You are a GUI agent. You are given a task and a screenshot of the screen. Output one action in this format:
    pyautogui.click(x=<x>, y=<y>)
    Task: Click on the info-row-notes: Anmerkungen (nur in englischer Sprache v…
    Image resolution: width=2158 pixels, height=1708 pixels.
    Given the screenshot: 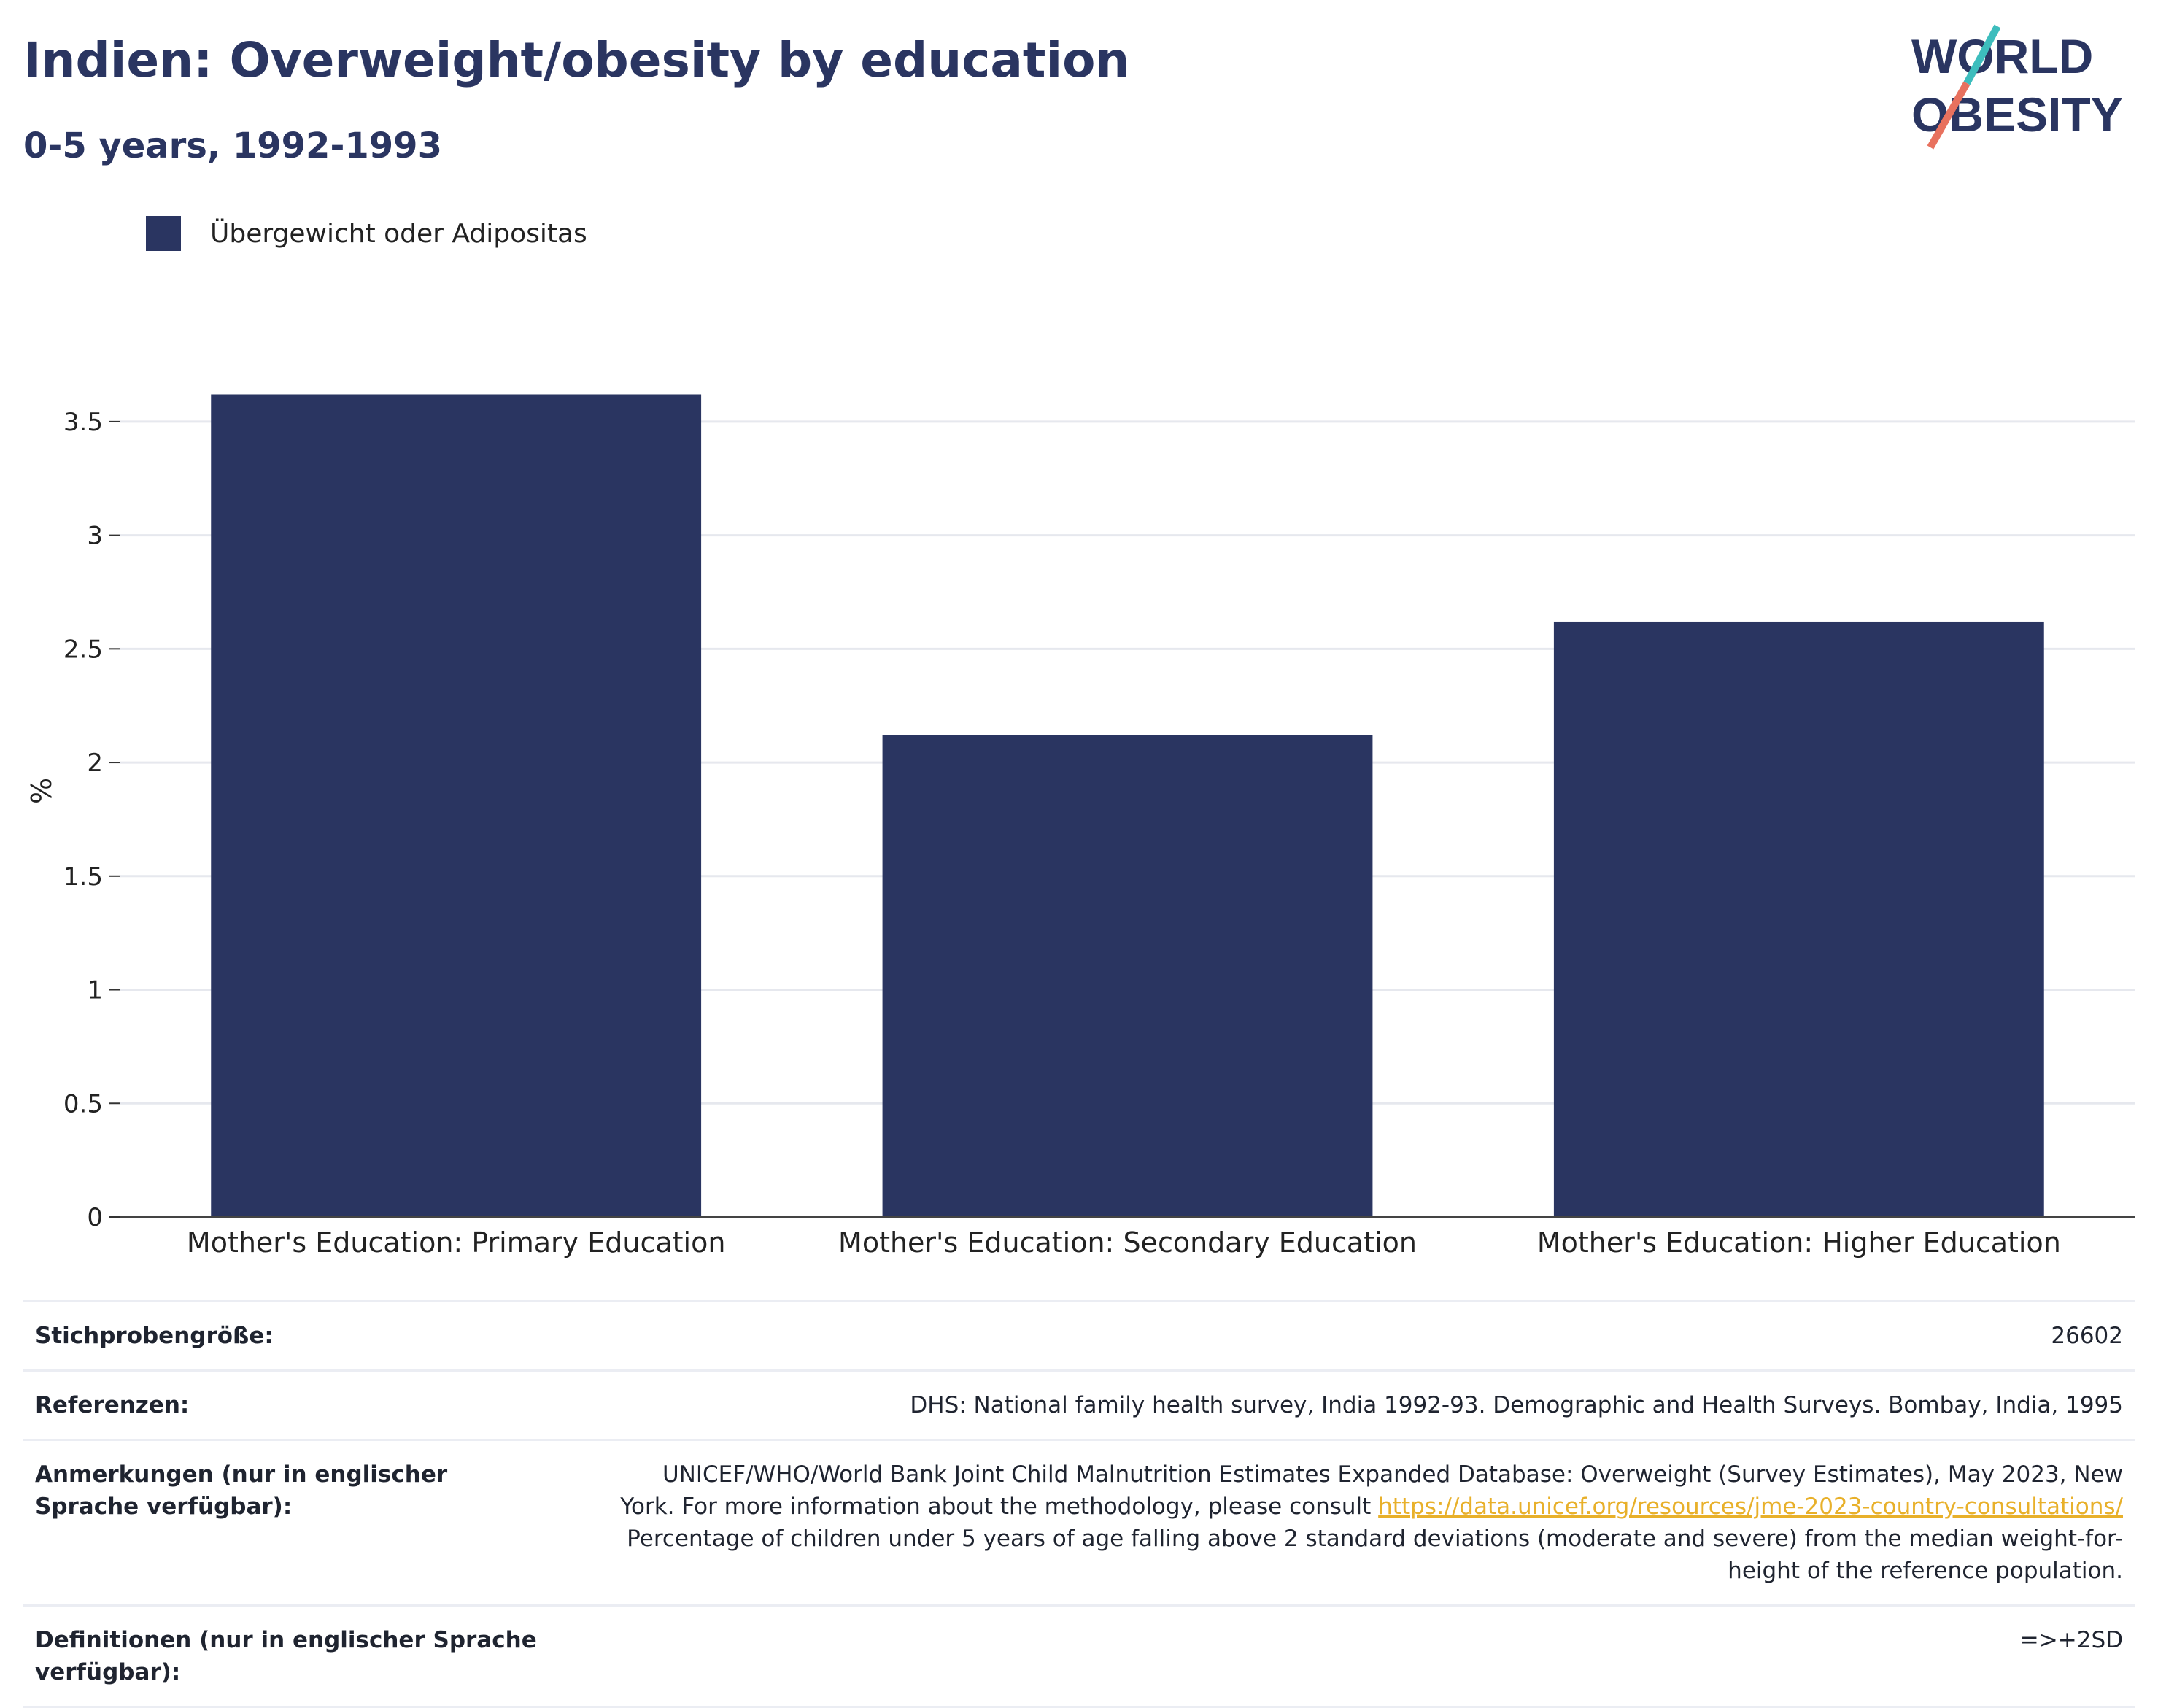 What is the action you would take?
    pyautogui.click(x=1079, y=1521)
    